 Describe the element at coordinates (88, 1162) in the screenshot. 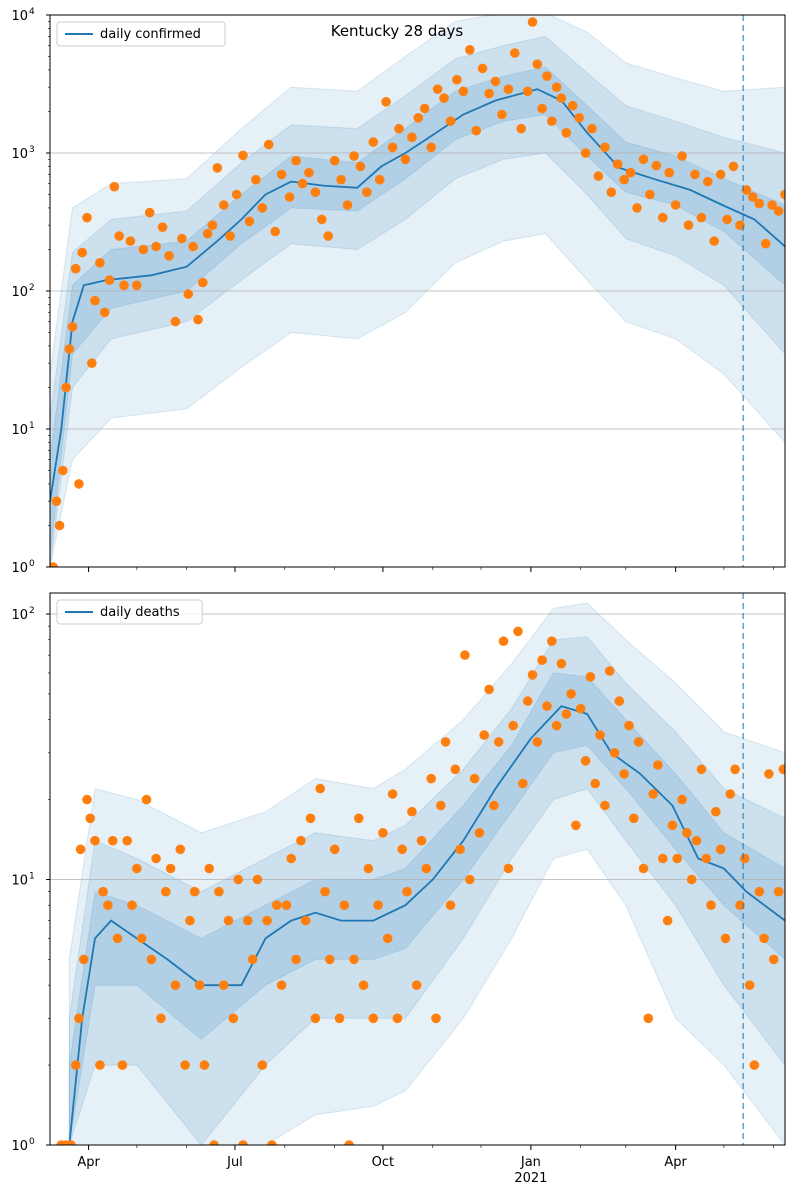

I see `deaths-x-tick-label: Apr` at that location.